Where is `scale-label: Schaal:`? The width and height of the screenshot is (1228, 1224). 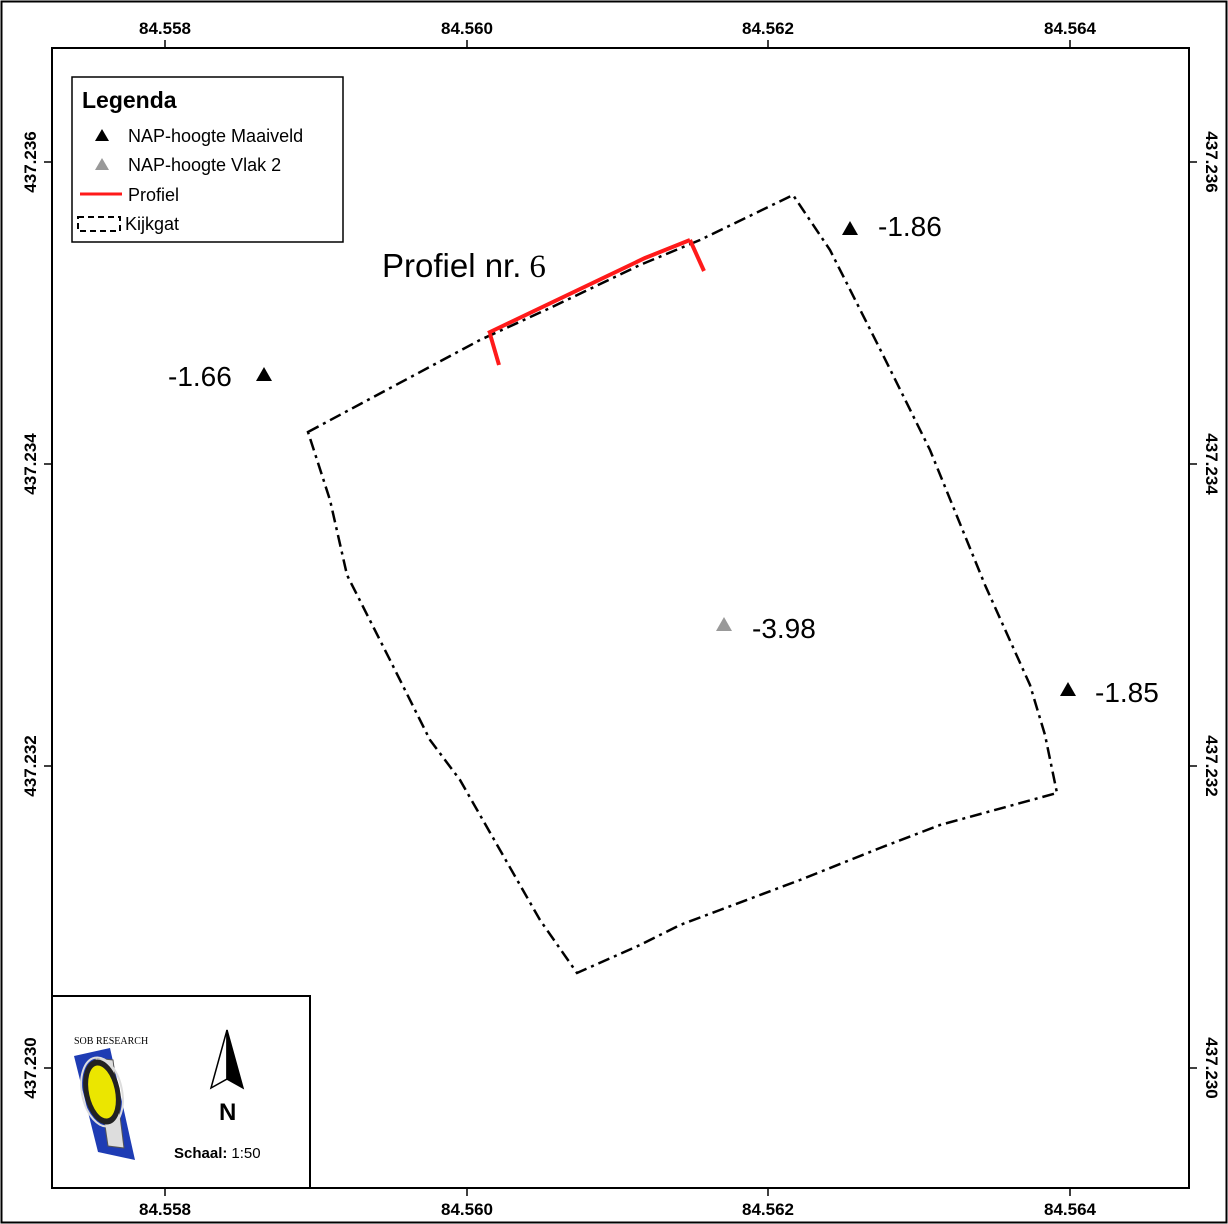
scale-label: Schaal: is located at coordinates (200, 1153).